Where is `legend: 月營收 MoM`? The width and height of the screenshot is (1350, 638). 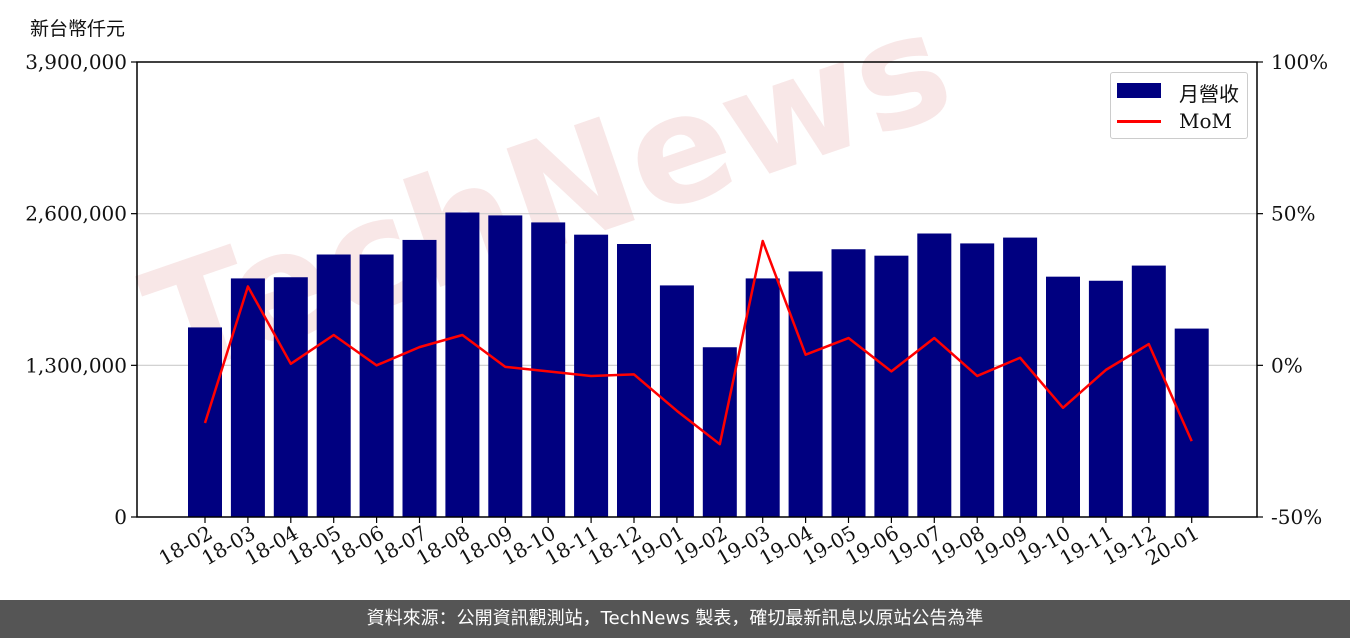
legend: 月營收 MoM is located at coordinates (1179, 105).